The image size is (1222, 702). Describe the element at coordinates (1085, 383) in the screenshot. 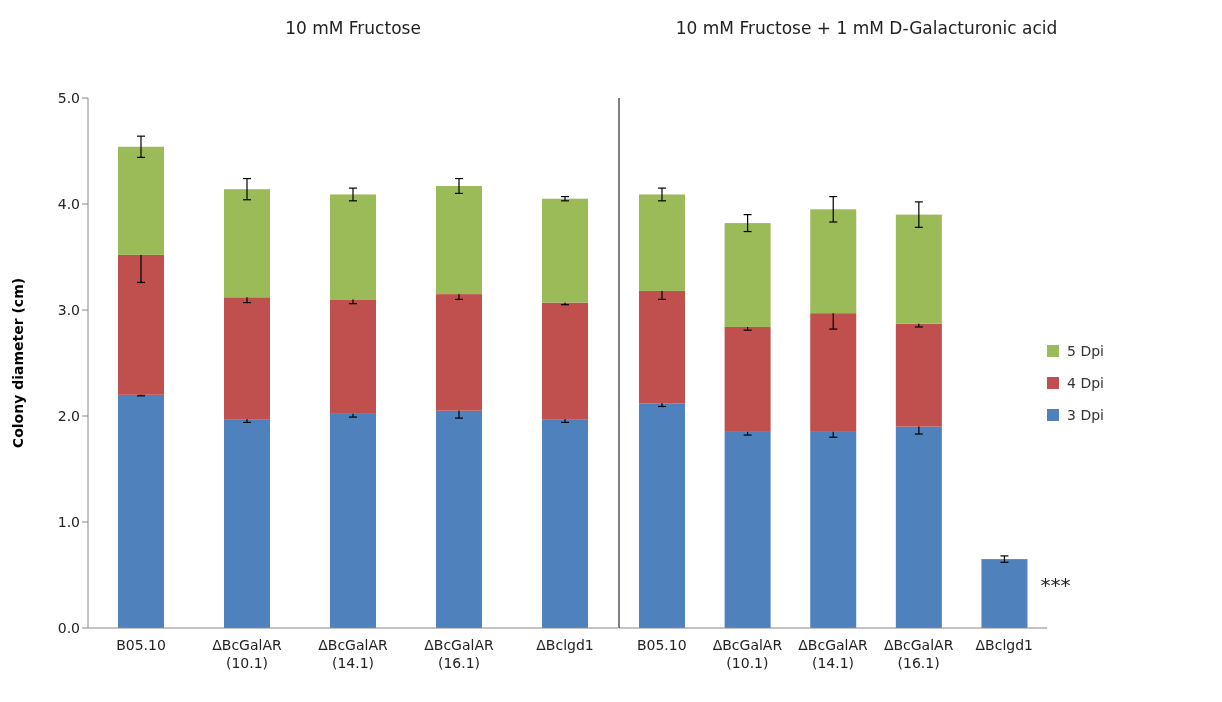

I see `legend-label: 4 Dpi` at that location.